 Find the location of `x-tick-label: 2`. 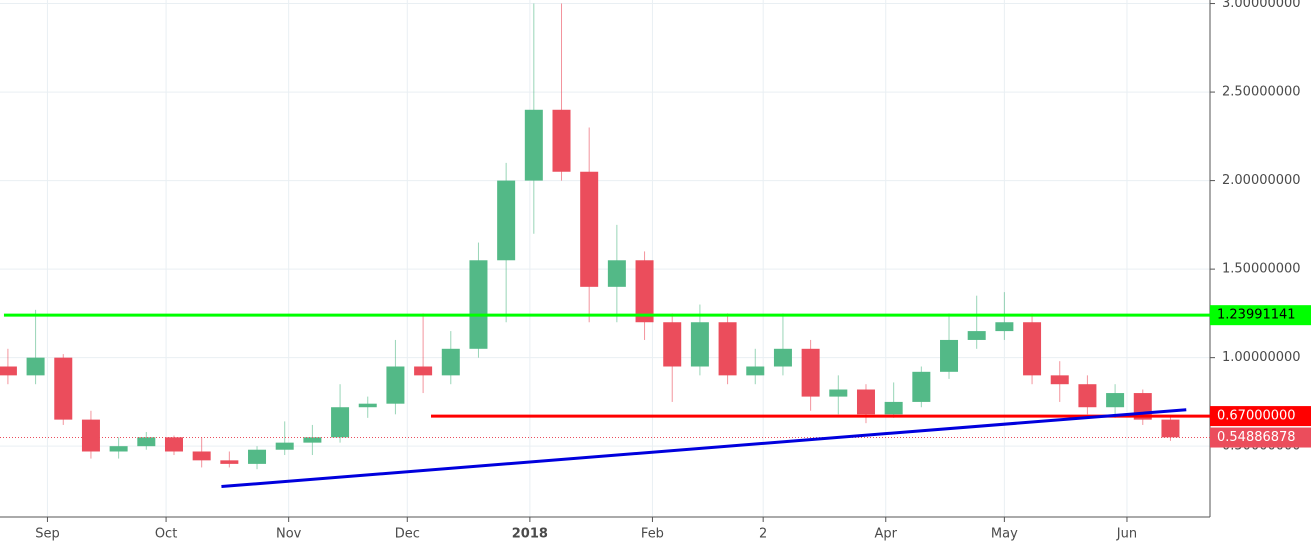

x-tick-label: 2 is located at coordinates (763, 534).